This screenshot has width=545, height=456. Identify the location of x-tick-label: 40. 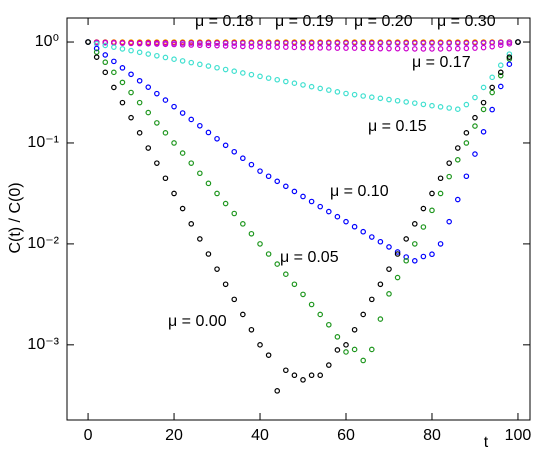
(260, 435).